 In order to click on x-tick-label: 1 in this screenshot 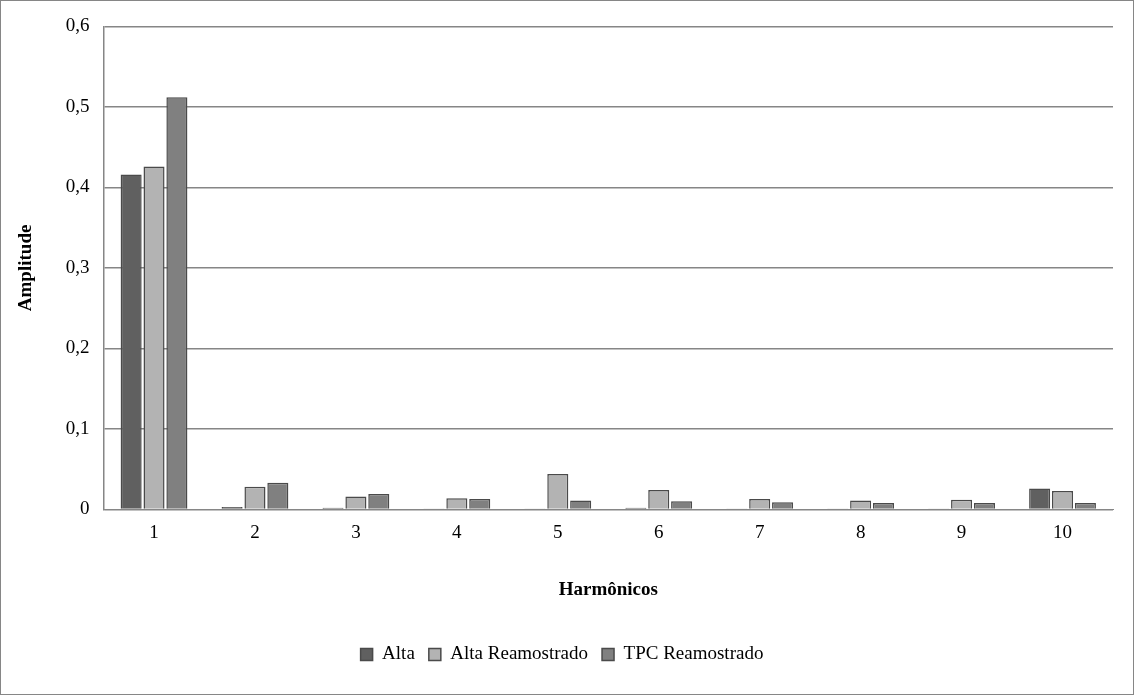, I will do `click(154, 531)`.